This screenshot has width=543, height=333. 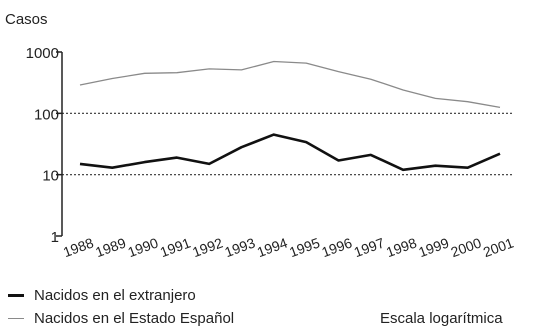 What do you see at coordinates (441, 318) in the screenshot?
I see `scale-note: Escala logarítmica` at bounding box center [441, 318].